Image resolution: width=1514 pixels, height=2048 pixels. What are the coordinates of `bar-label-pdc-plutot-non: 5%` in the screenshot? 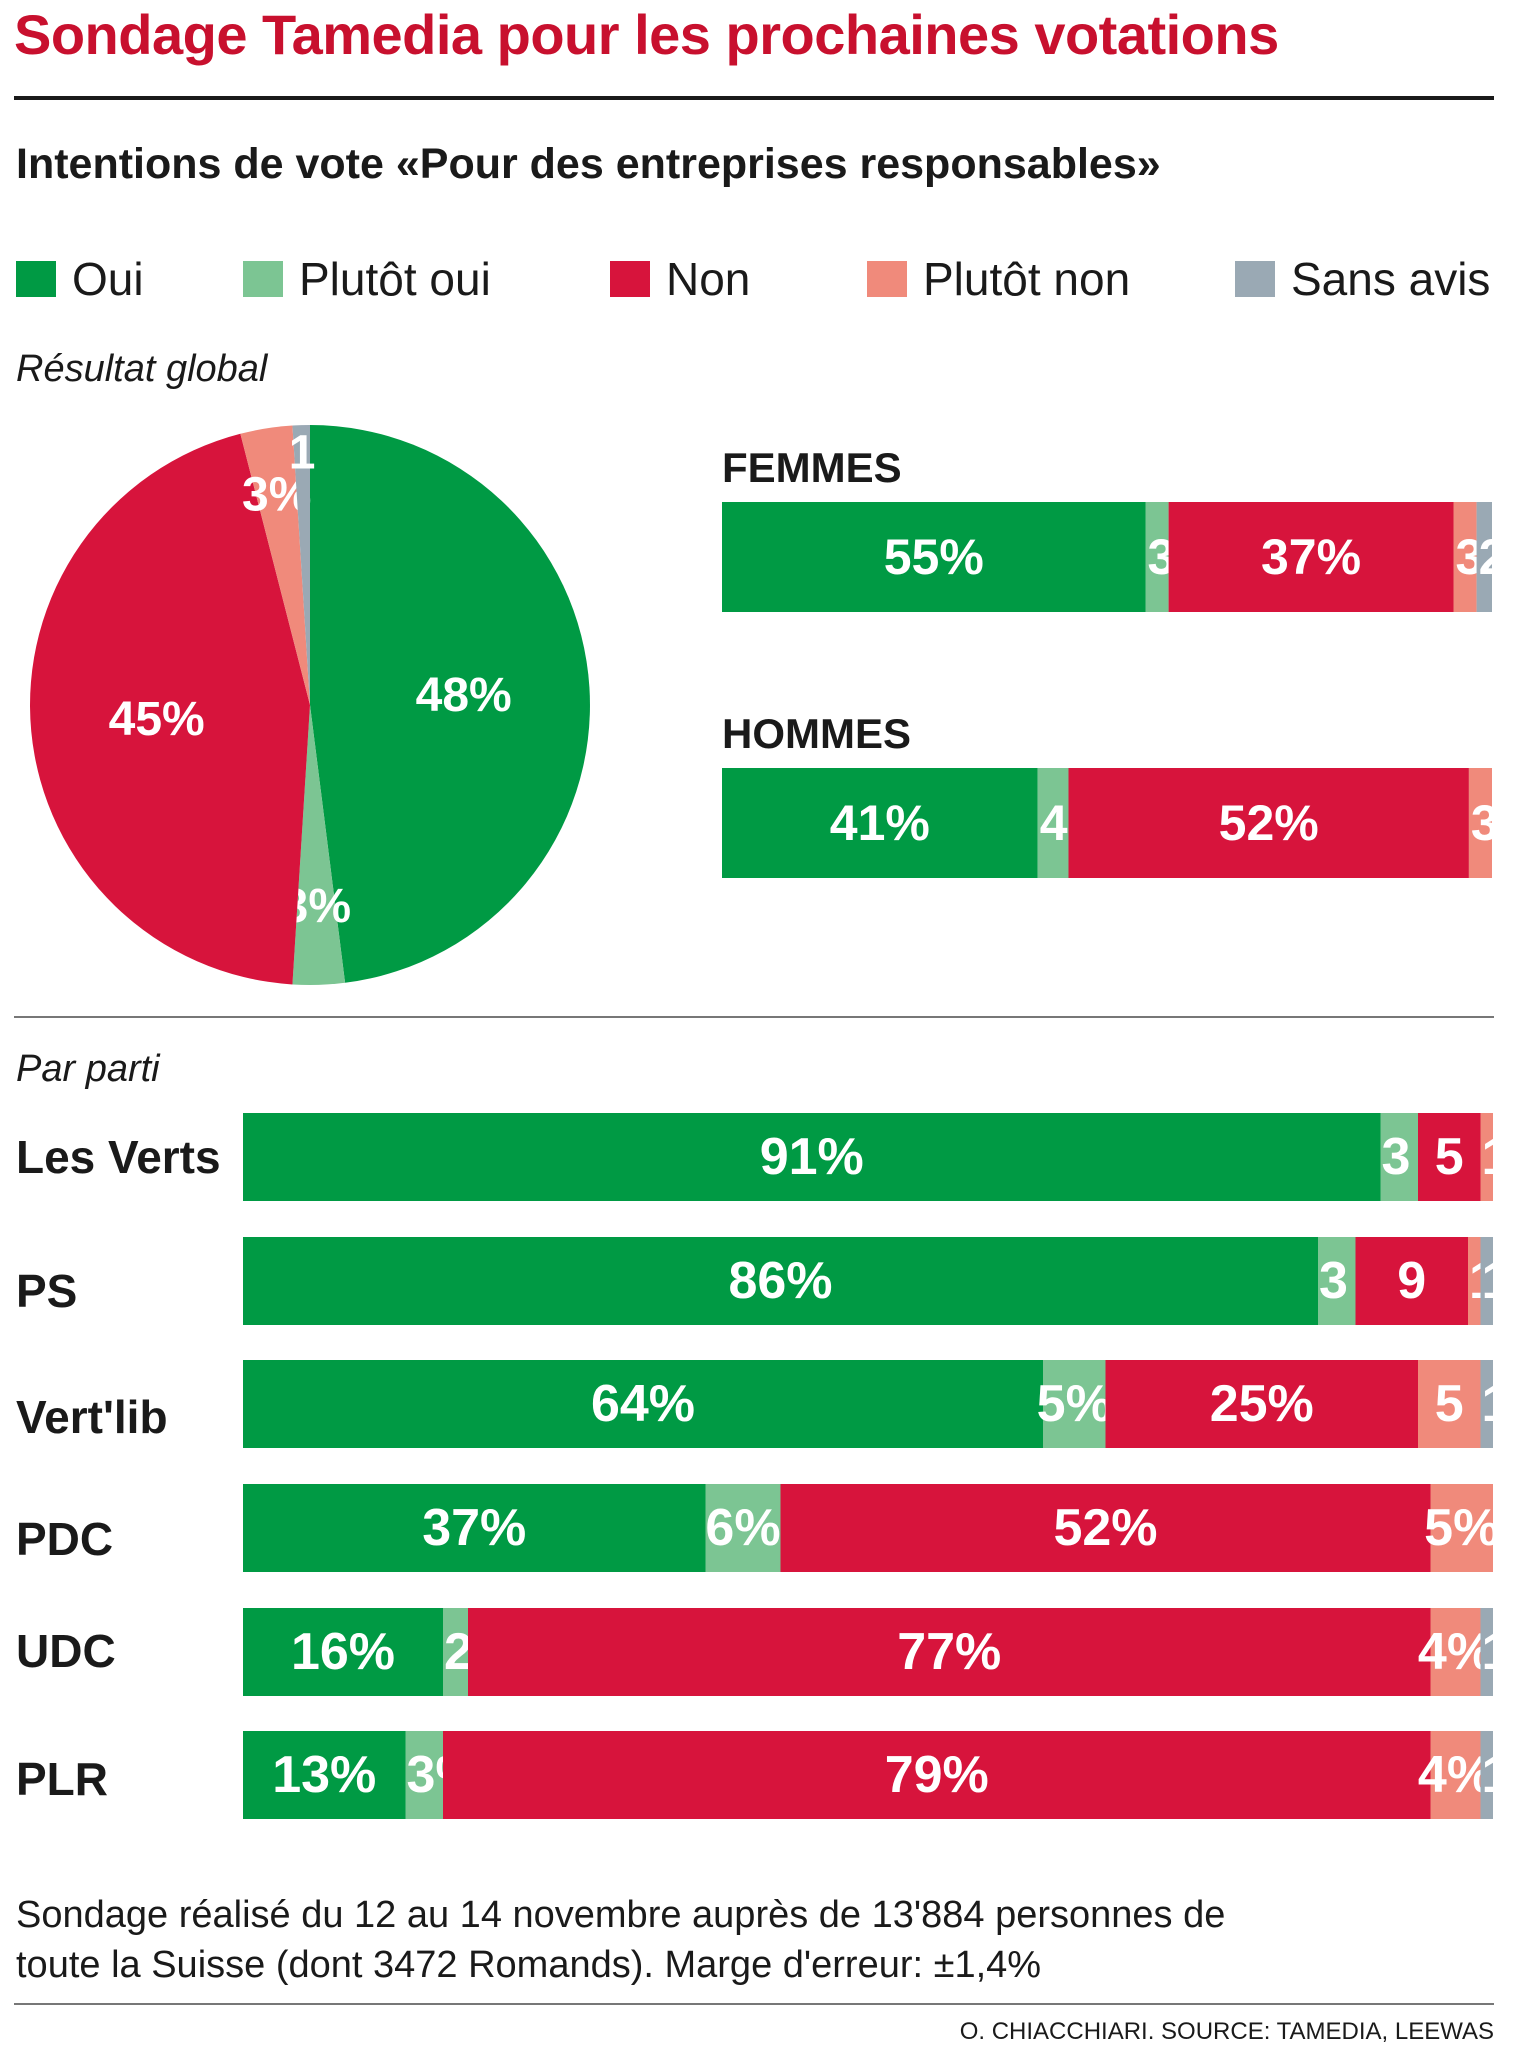 It's located at (1461, 1528).